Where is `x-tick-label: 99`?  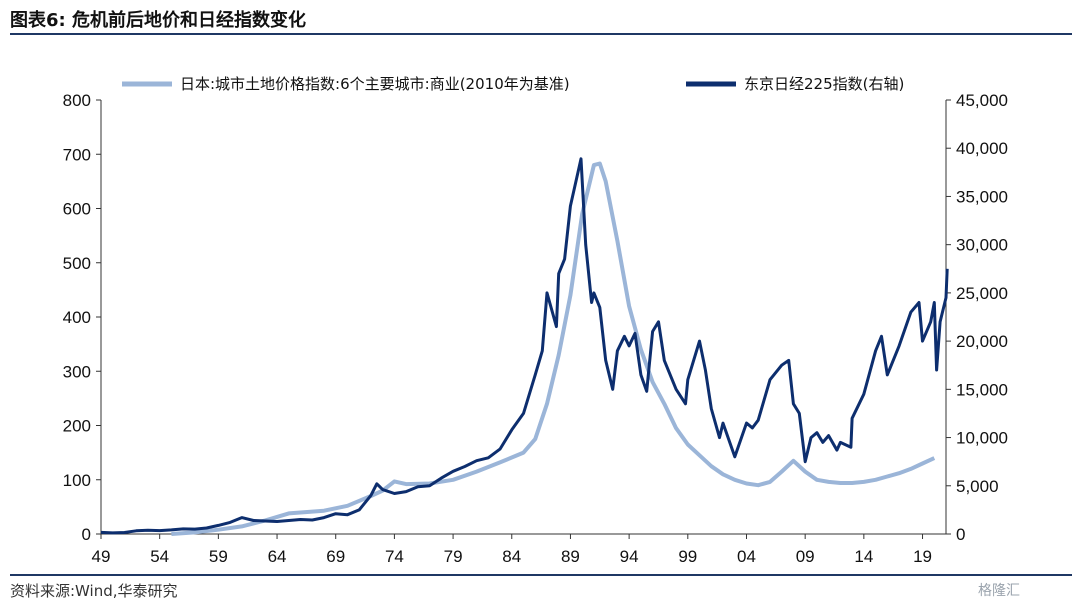
x-tick-label: 99 is located at coordinates (687, 556).